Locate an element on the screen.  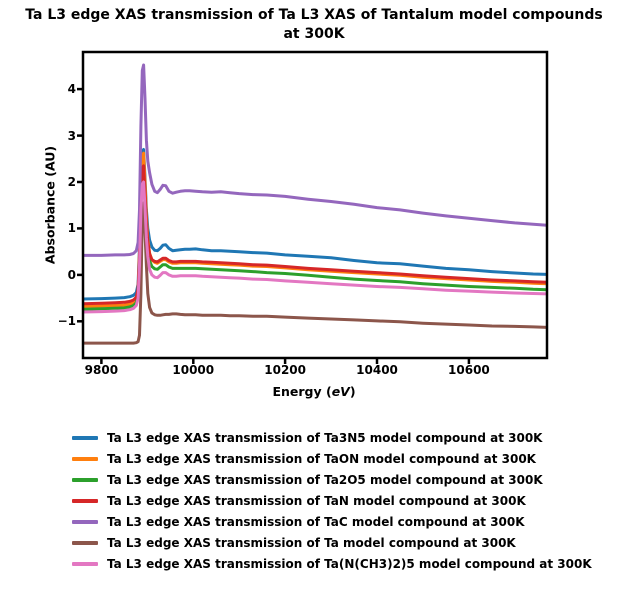
y-tick-label-0: 0 is located at coordinates (71, 274).